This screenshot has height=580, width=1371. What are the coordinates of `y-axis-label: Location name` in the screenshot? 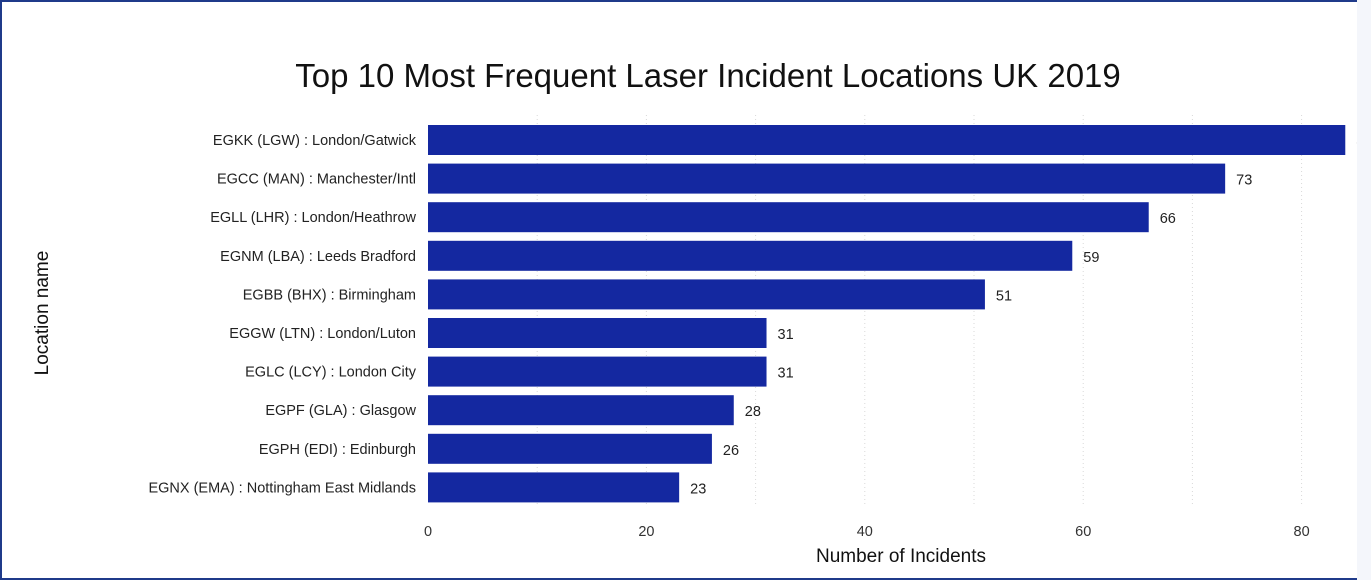 It's located at (42, 313).